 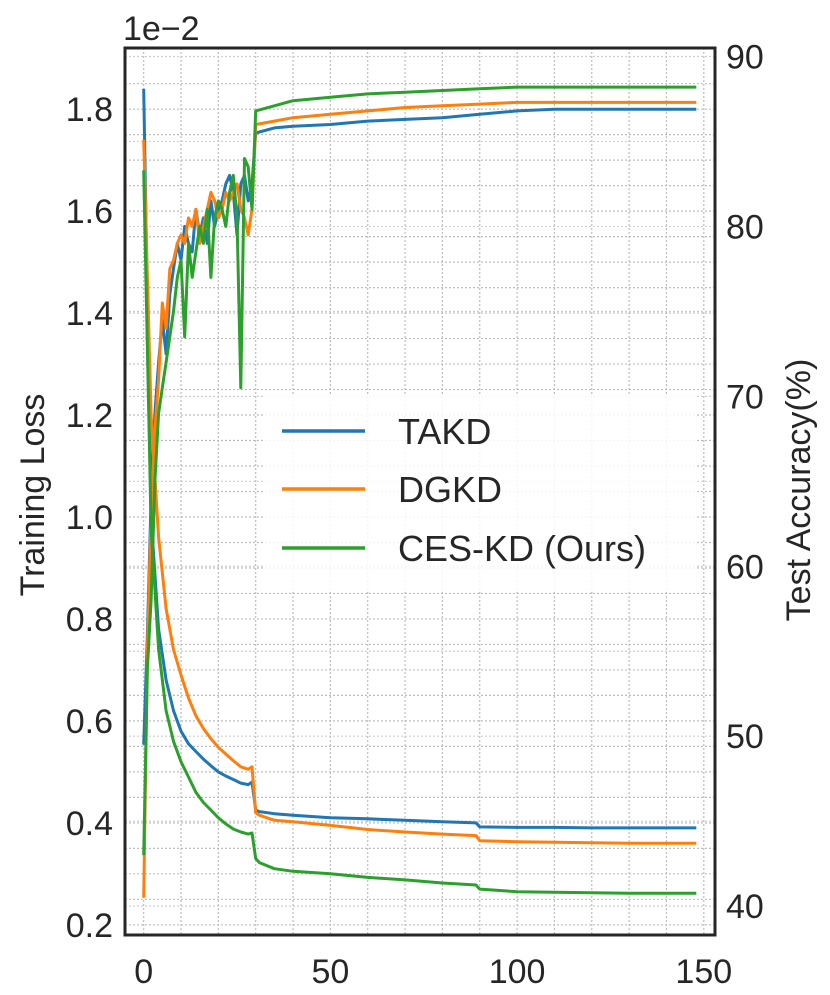 I want to click on y-left-tick-label: 1.4, so click(x=89, y=314).